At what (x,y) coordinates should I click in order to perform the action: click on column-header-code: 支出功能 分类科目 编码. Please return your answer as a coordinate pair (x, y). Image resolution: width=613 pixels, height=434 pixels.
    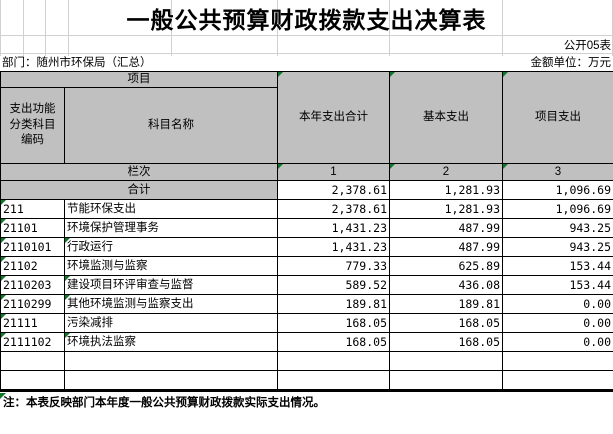
    Looking at the image, I should click on (32, 125).